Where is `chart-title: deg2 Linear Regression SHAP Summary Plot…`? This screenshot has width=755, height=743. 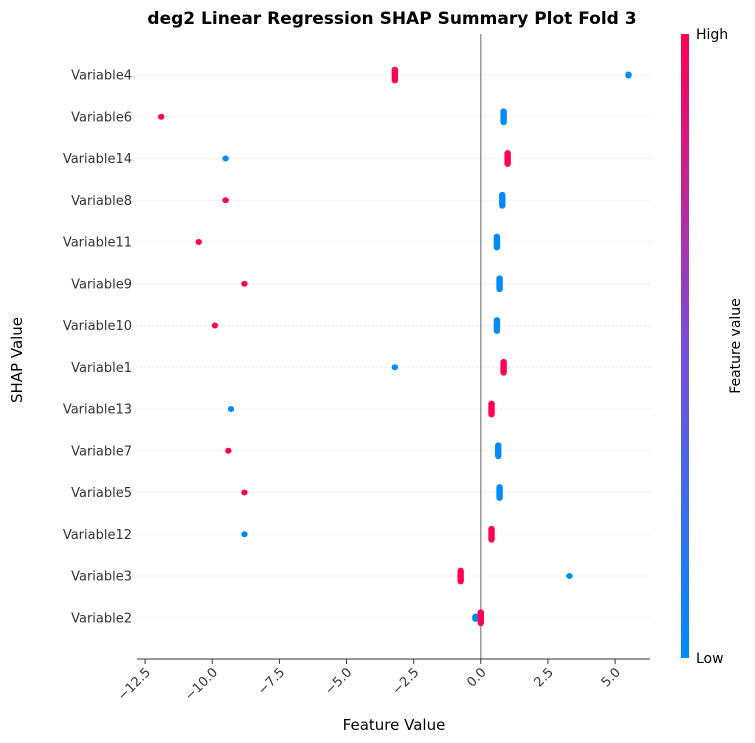 chart-title: deg2 Linear Regression SHAP Summary Plot… is located at coordinates (391, 19).